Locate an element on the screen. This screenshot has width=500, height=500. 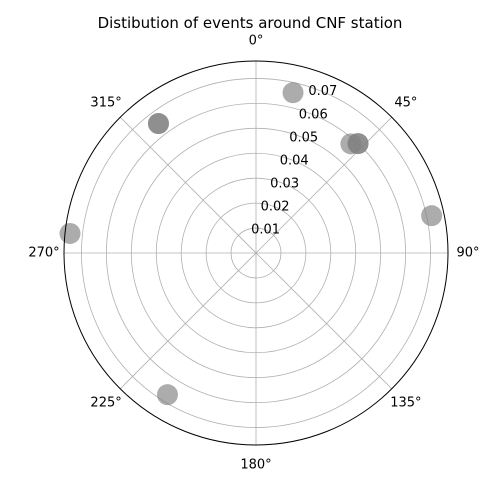
theta-tick-label: 180° is located at coordinates (255, 465).